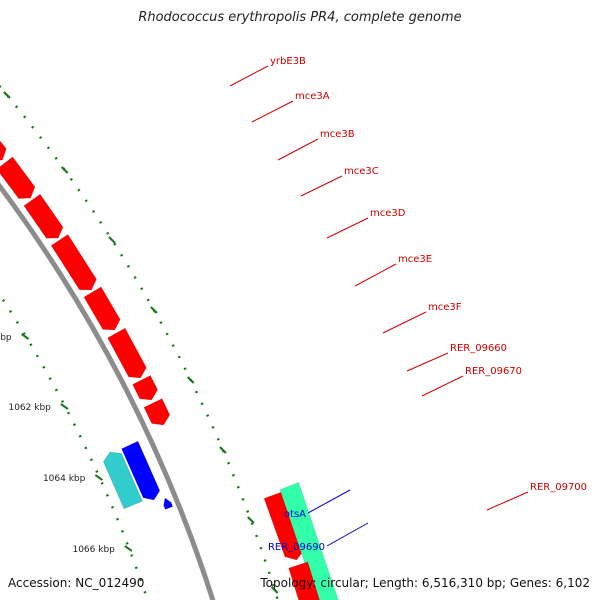 This screenshot has width=600, height=600. Describe the element at coordinates (558, 487) in the screenshot. I see `gene-label-rer_09700: RER_09700` at that location.